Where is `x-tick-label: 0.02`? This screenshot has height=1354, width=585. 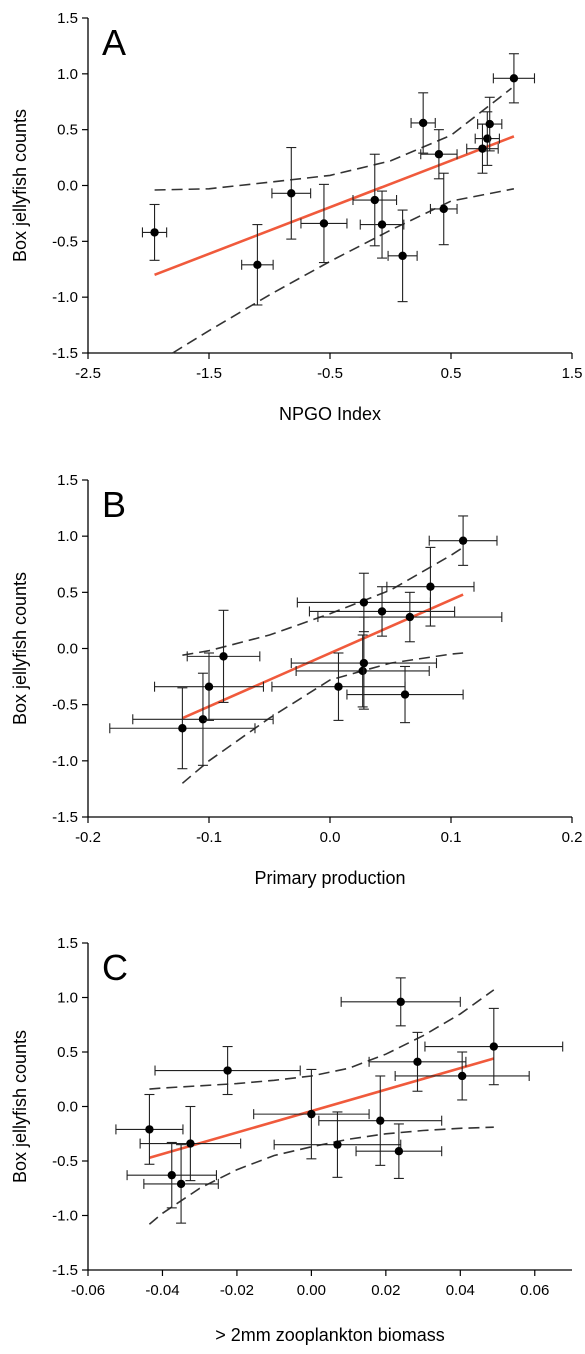
x-tick-label: 0.02 is located at coordinates (385, 1290).